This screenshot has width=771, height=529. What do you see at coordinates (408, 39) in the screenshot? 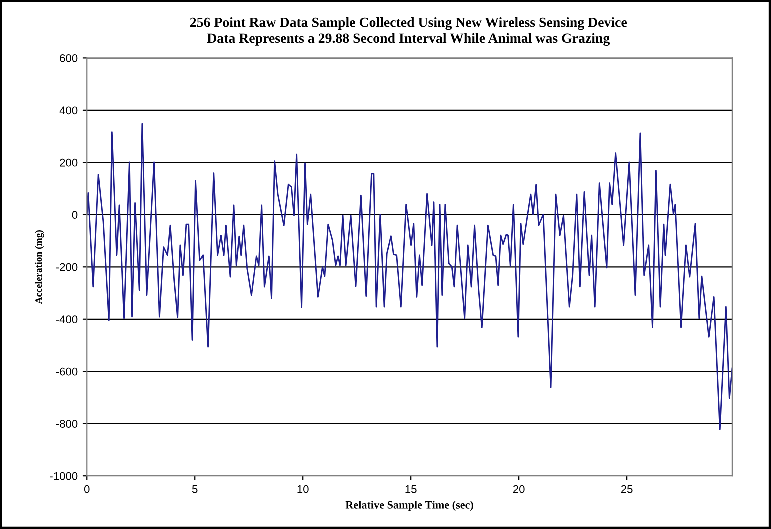
I see `chart-subtitle: Data Represents a 29.88 Second Interval While Animal was Grazing` at bounding box center [408, 39].